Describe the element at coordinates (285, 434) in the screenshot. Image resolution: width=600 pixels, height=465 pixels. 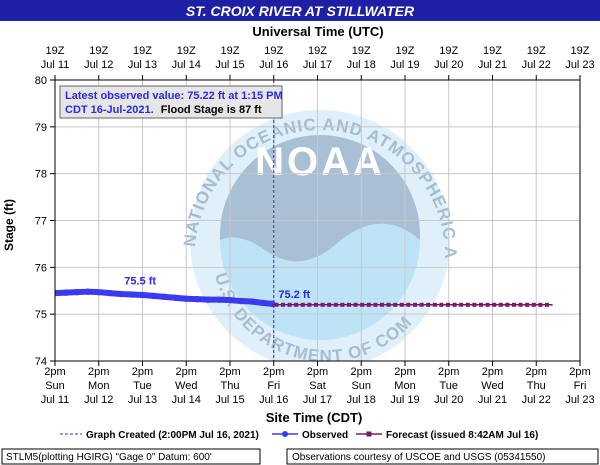
I see `legend-observed-marker` at that location.